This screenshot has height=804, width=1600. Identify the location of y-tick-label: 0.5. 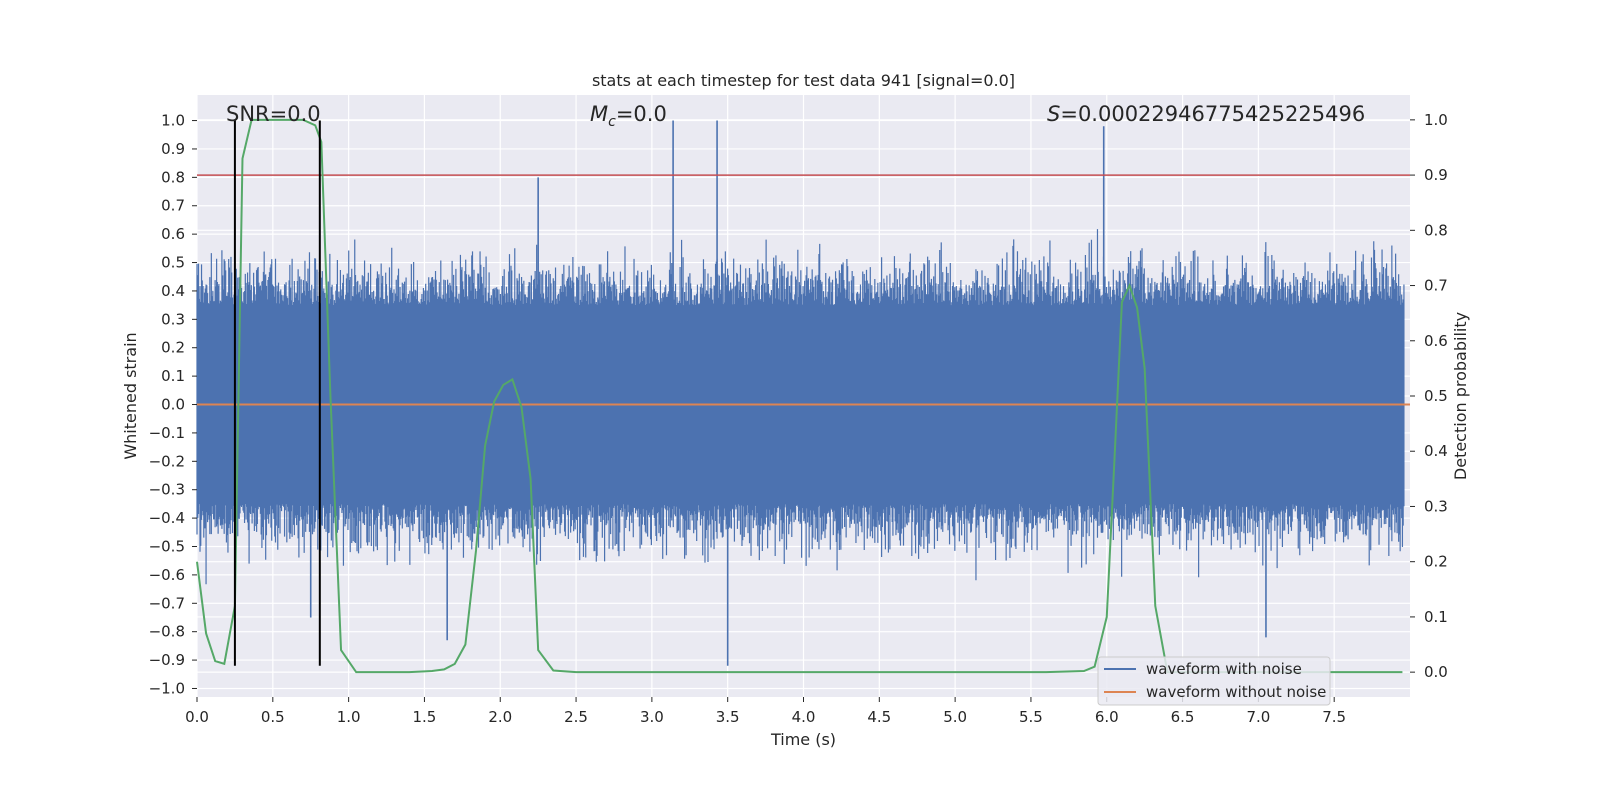
(173, 263).